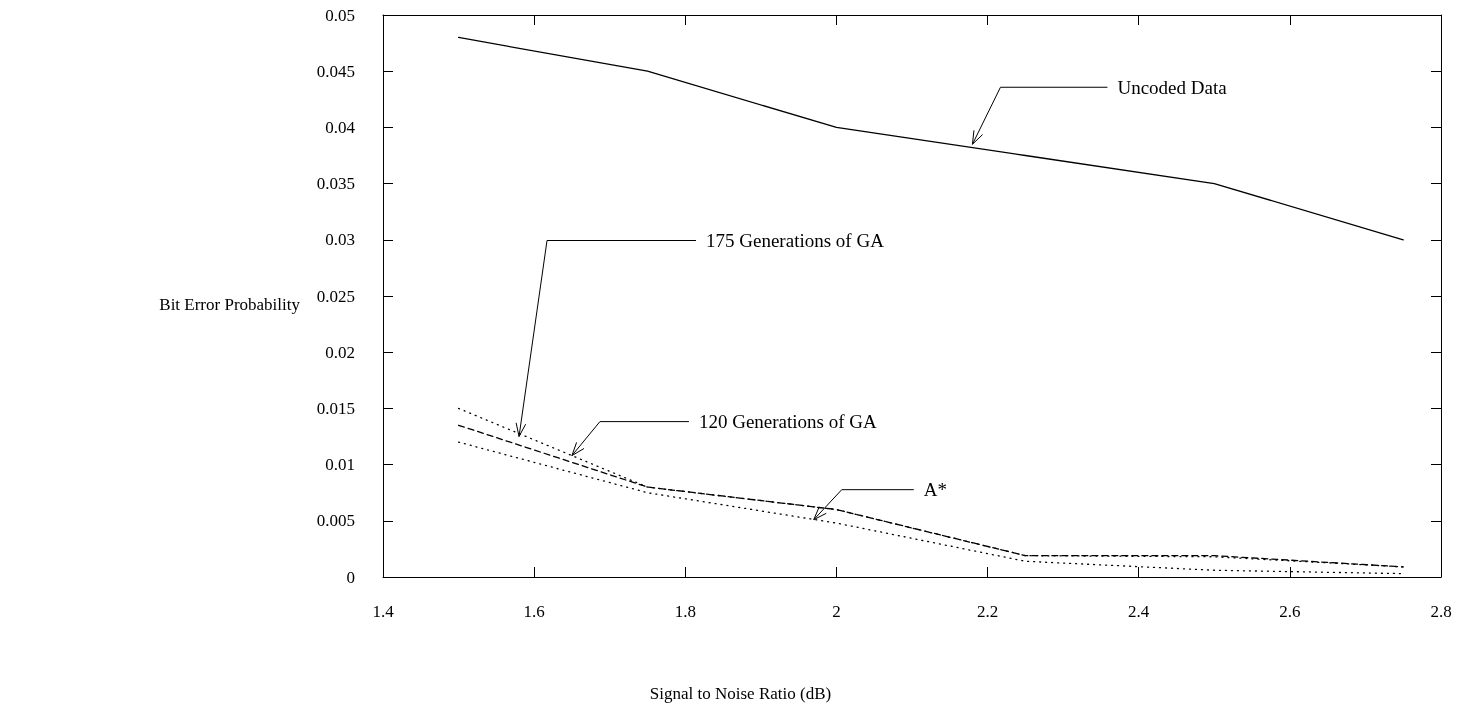 This screenshot has width=1481, height=707. What do you see at coordinates (788, 422) in the screenshot?
I see `annotation: 120 Generations of GA` at bounding box center [788, 422].